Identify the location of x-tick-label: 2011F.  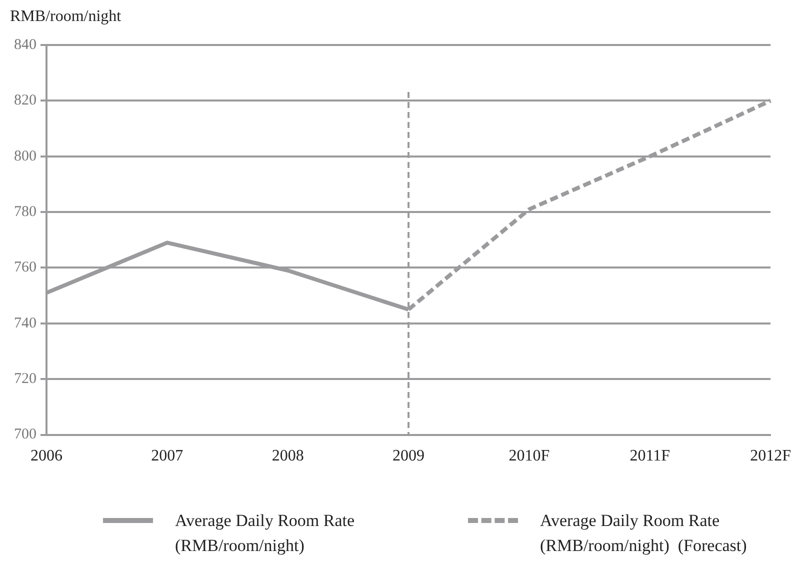
(650, 456).